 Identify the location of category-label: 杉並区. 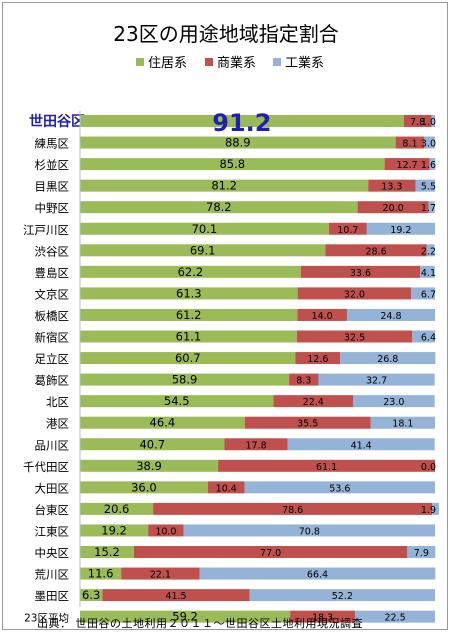
(52, 165).